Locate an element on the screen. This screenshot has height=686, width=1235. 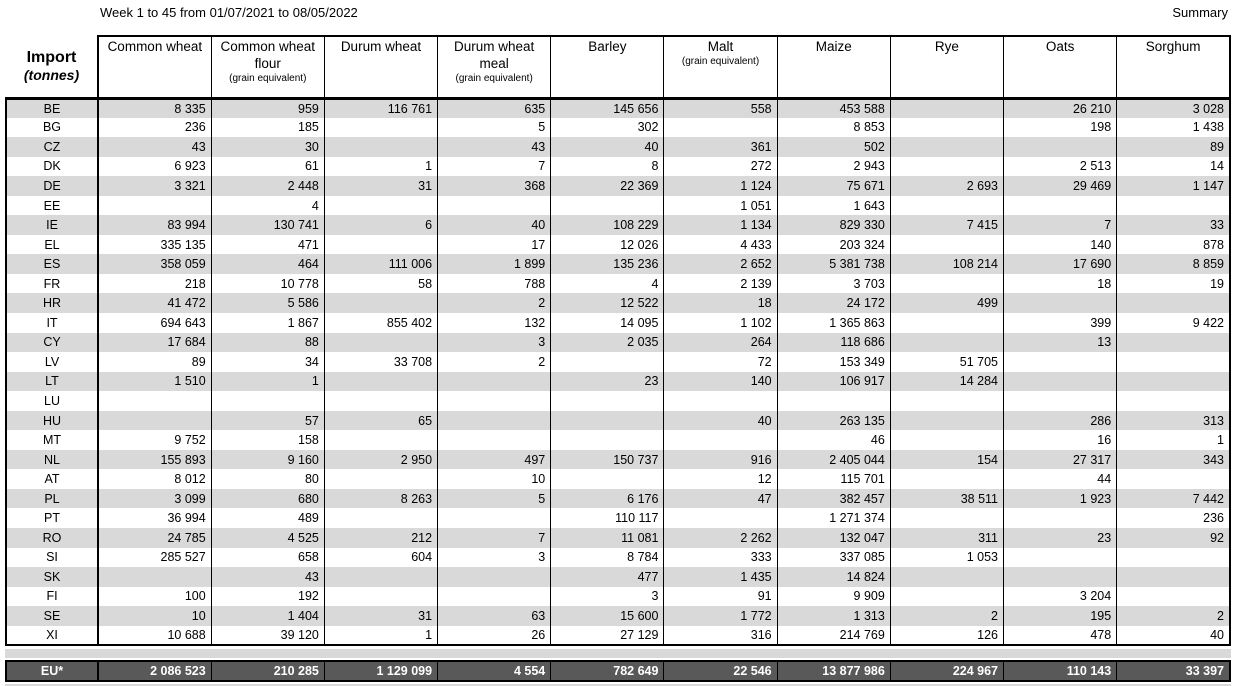
value-cell: 343 is located at coordinates (1174, 459).